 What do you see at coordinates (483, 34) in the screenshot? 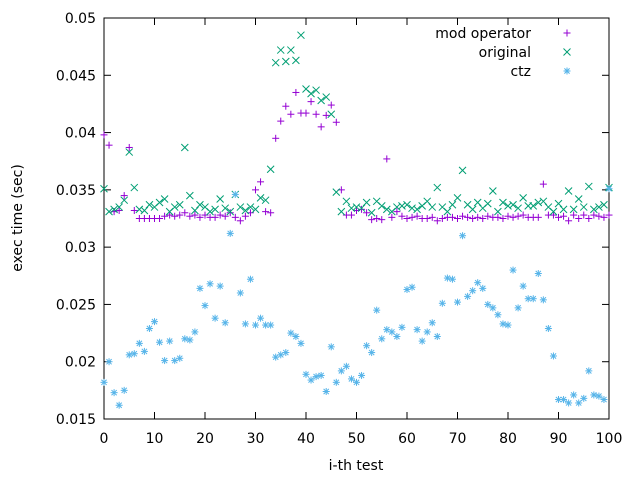
I see `legend-label-mod-operator: mod operator` at bounding box center [483, 34].